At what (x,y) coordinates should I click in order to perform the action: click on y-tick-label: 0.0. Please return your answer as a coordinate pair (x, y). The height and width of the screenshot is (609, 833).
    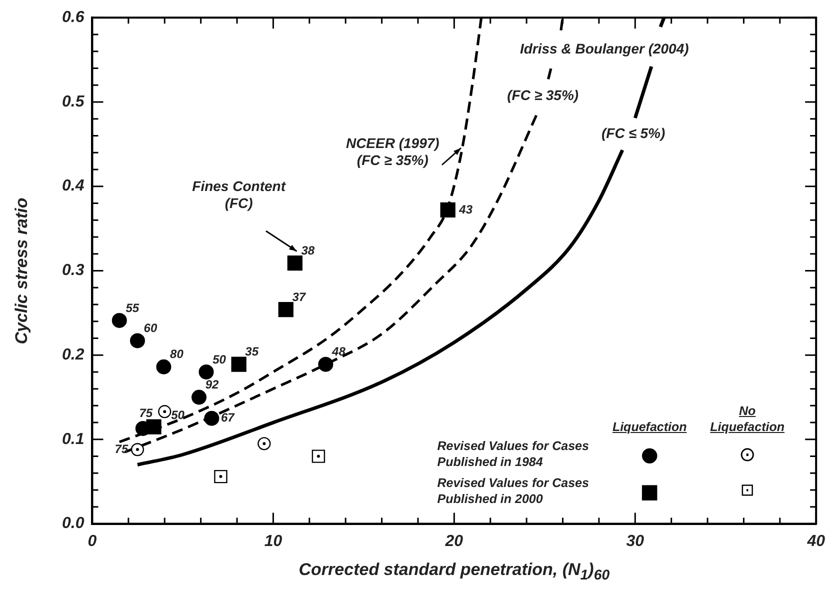
    Looking at the image, I should click on (73, 523).